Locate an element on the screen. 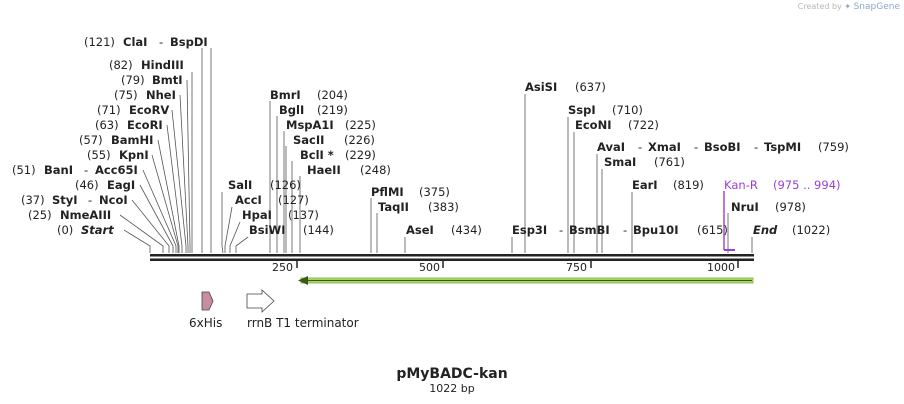 Image resolution: width=904 pixels, height=404 pixels. leader-bsiwi is located at coordinates (242, 244).